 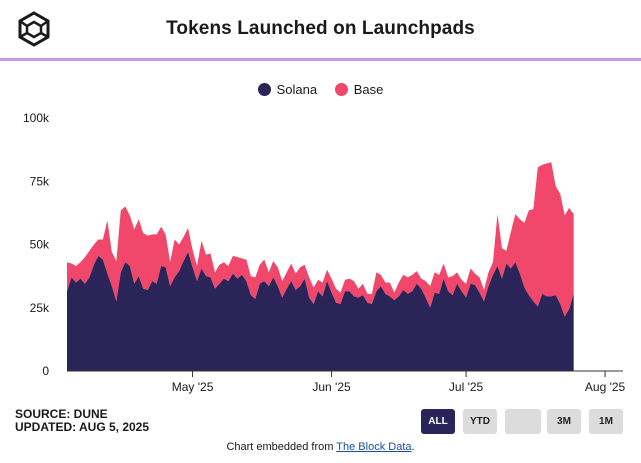 What do you see at coordinates (320, 90) in the screenshot?
I see `legend: Solana Base` at bounding box center [320, 90].